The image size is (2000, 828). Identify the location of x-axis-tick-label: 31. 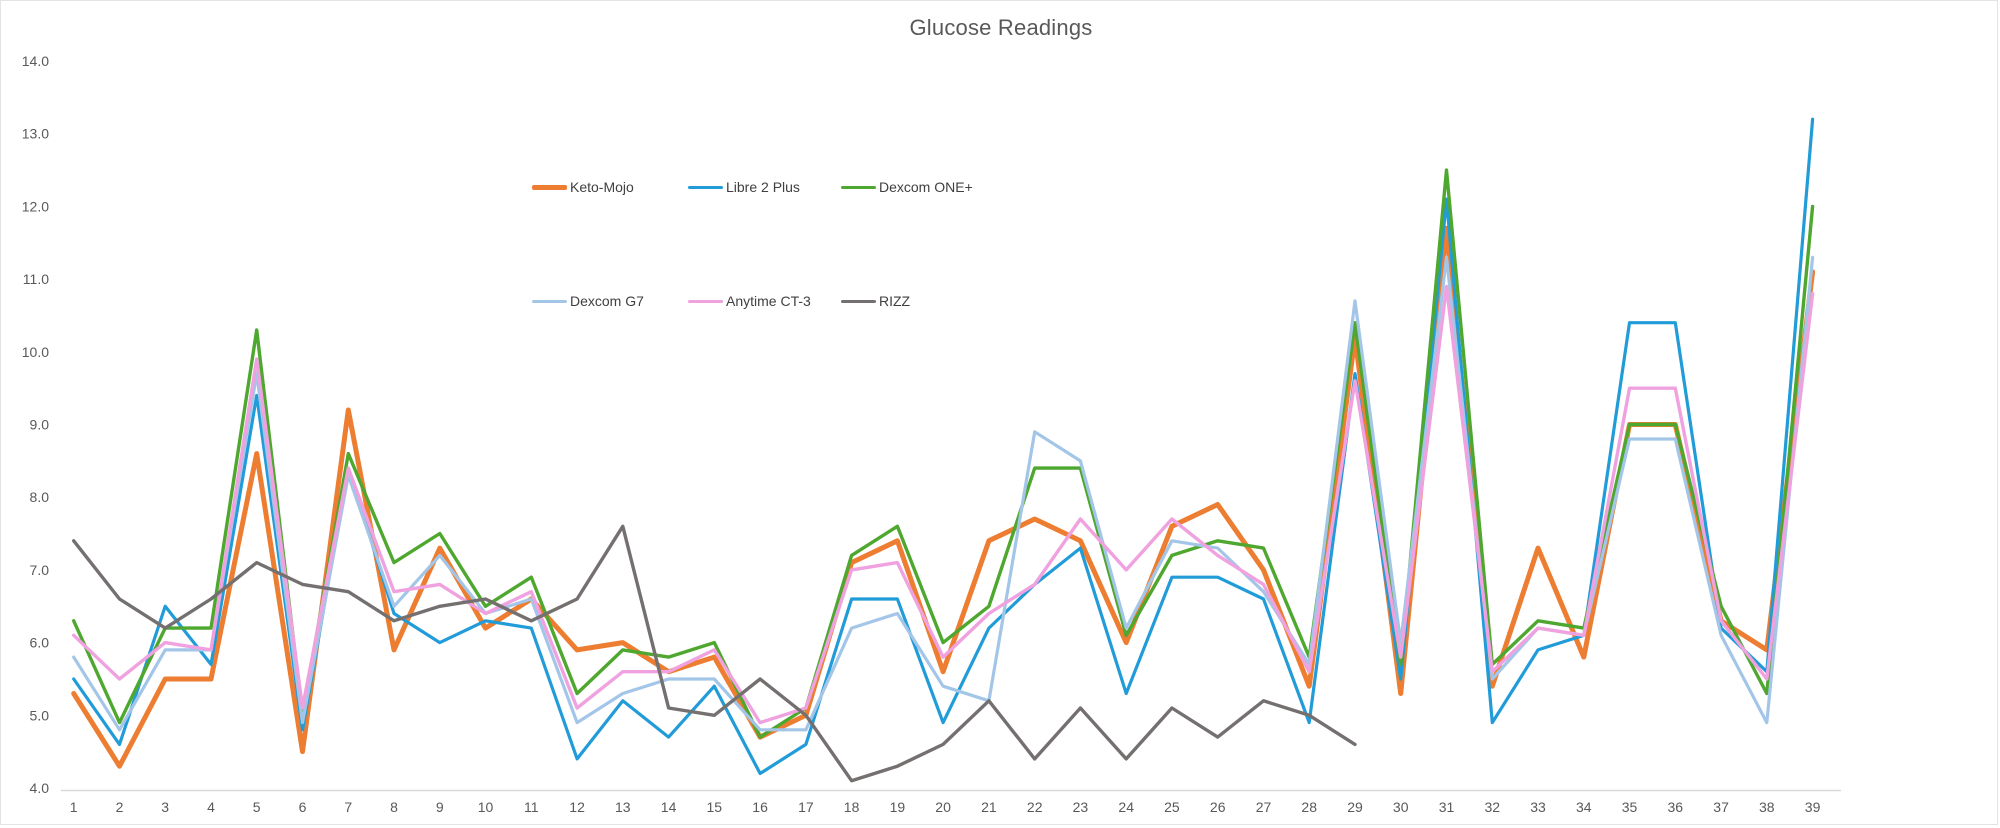
(1447, 807).